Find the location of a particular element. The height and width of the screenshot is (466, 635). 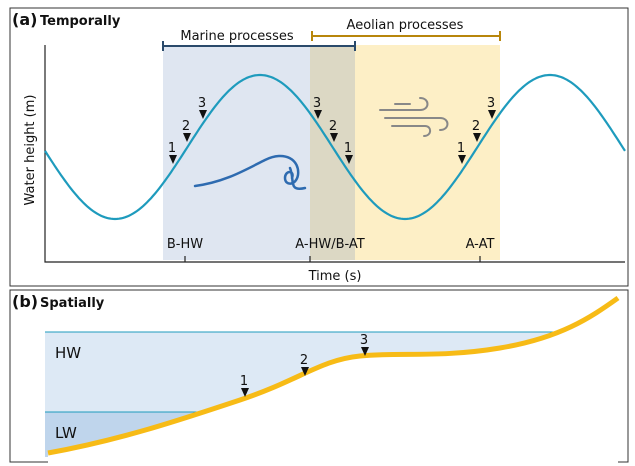

panel-title: Temporally is located at coordinates (80, 21).